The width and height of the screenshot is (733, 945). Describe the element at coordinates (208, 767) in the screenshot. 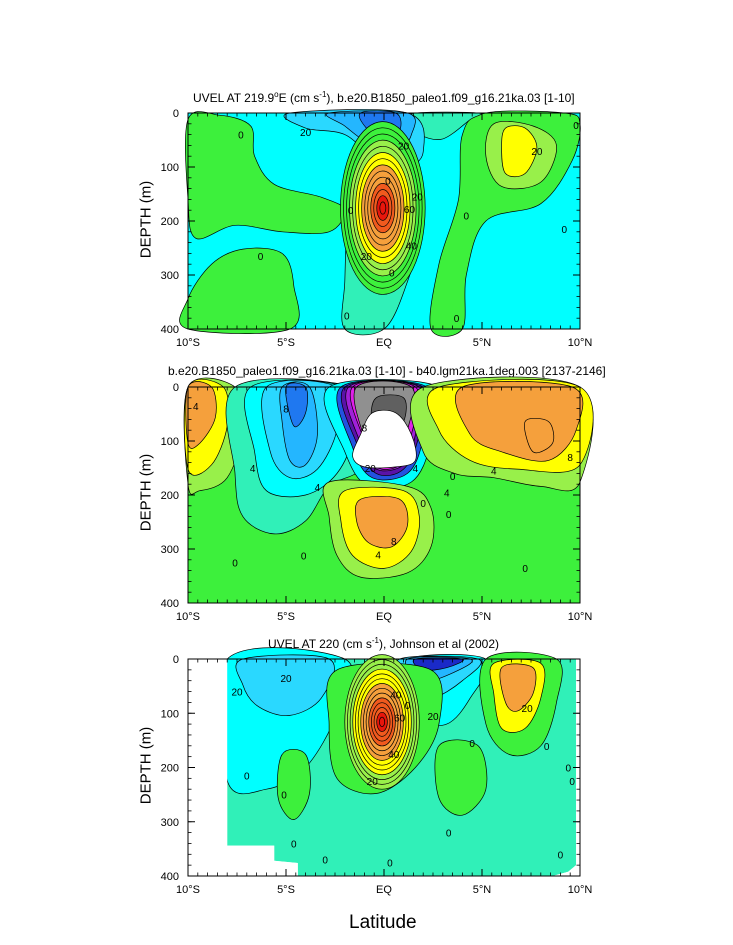

I see `bottom-blank-left` at that location.